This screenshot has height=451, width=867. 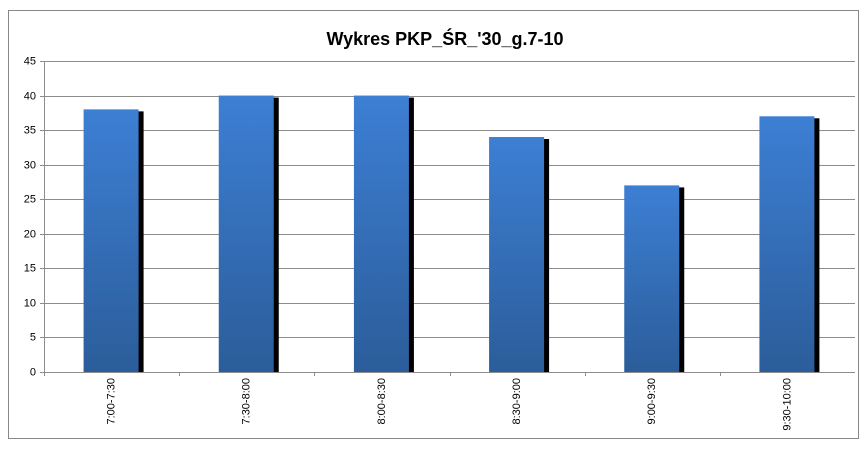 What do you see at coordinates (30, 268) in the screenshot?
I see `y-tick-label: 15` at bounding box center [30, 268].